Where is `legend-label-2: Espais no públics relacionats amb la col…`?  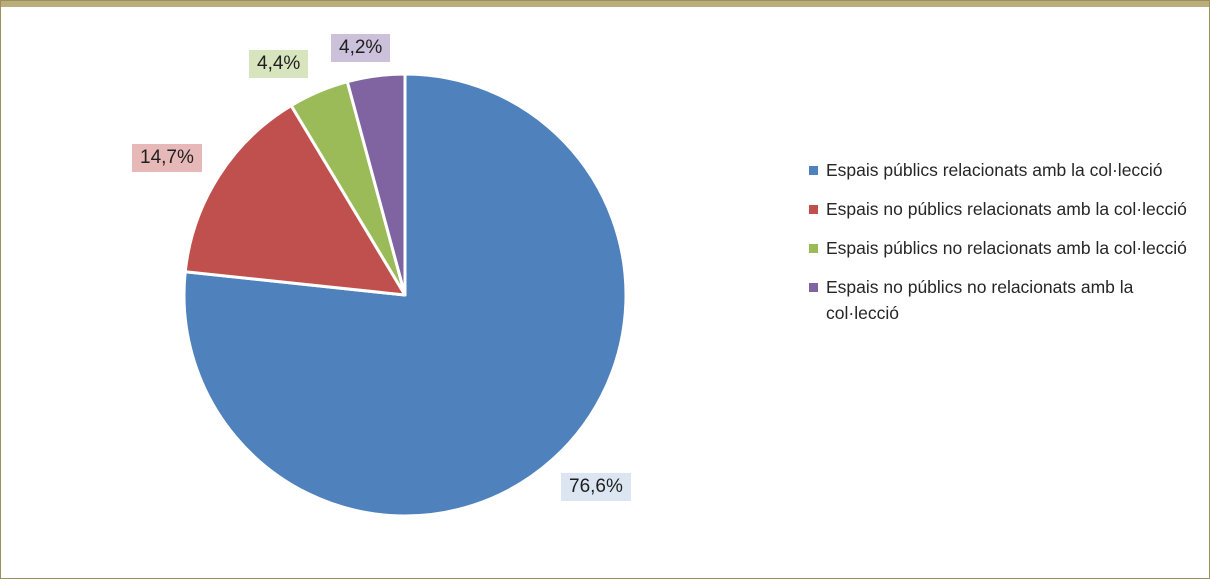
legend-label-2: Espais no públics relacionats amb la col… is located at coordinates (1006, 209).